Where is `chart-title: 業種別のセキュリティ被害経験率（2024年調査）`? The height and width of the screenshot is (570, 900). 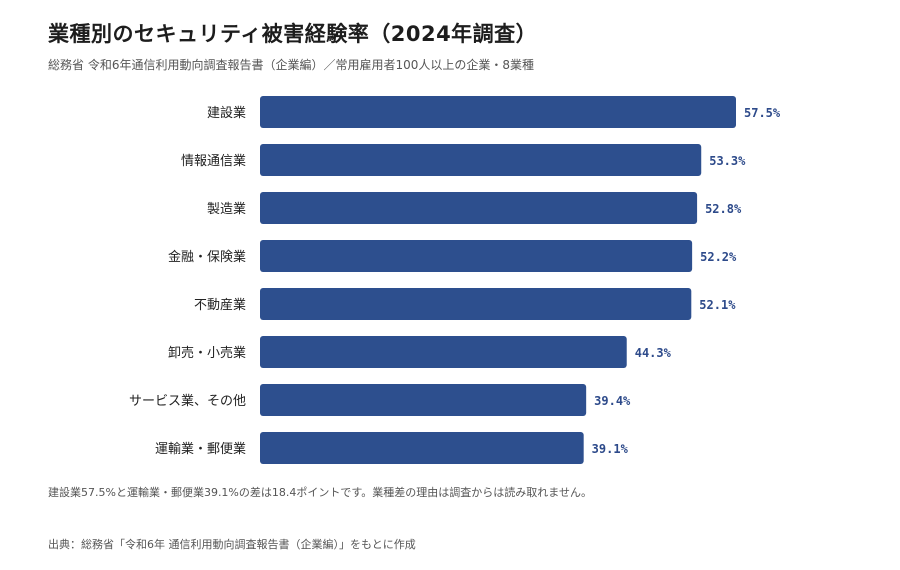
chart-title: 業種別のセキュリティ被害経験率（2024年調査） is located at coordinates (293, 34).